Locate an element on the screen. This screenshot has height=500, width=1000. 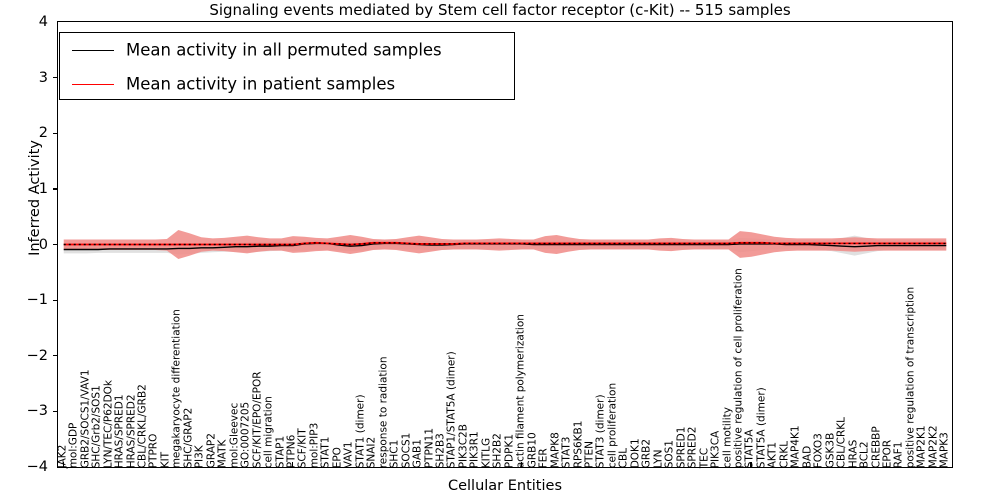
y-tick-label: 2 is located at coordinates (43, 133).